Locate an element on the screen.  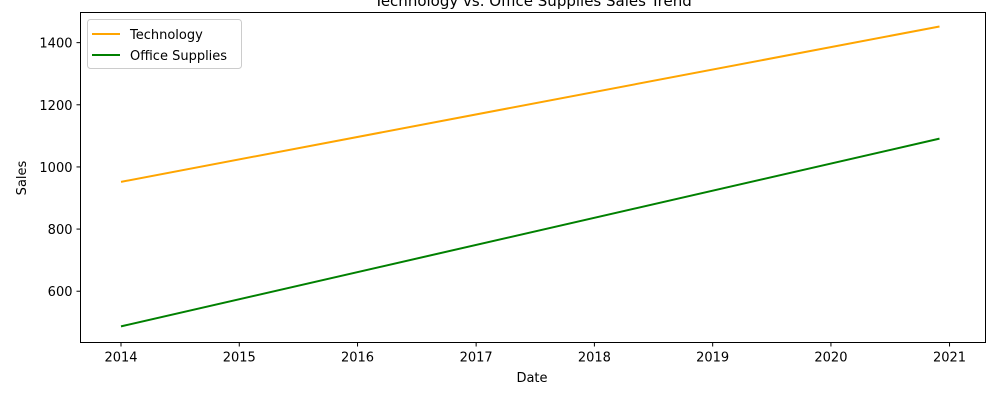
x-axis-label: Date is located at coordinates (531, 378).